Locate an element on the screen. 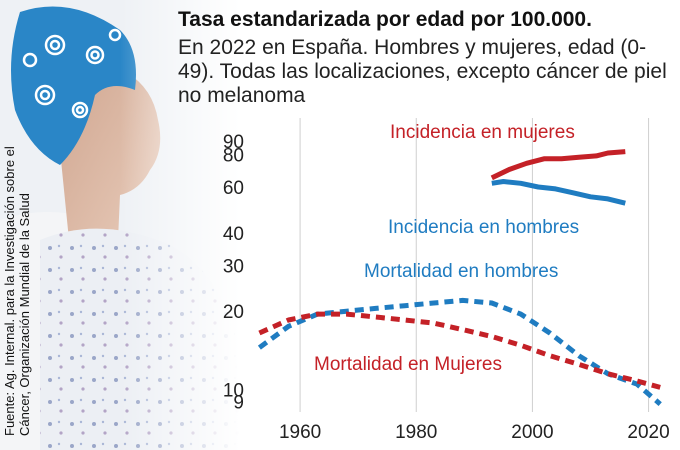 This screenshot has height=450, width=680. label-incidencia-hombres: Incidencia en hombres is located at coordinates (483, 227).